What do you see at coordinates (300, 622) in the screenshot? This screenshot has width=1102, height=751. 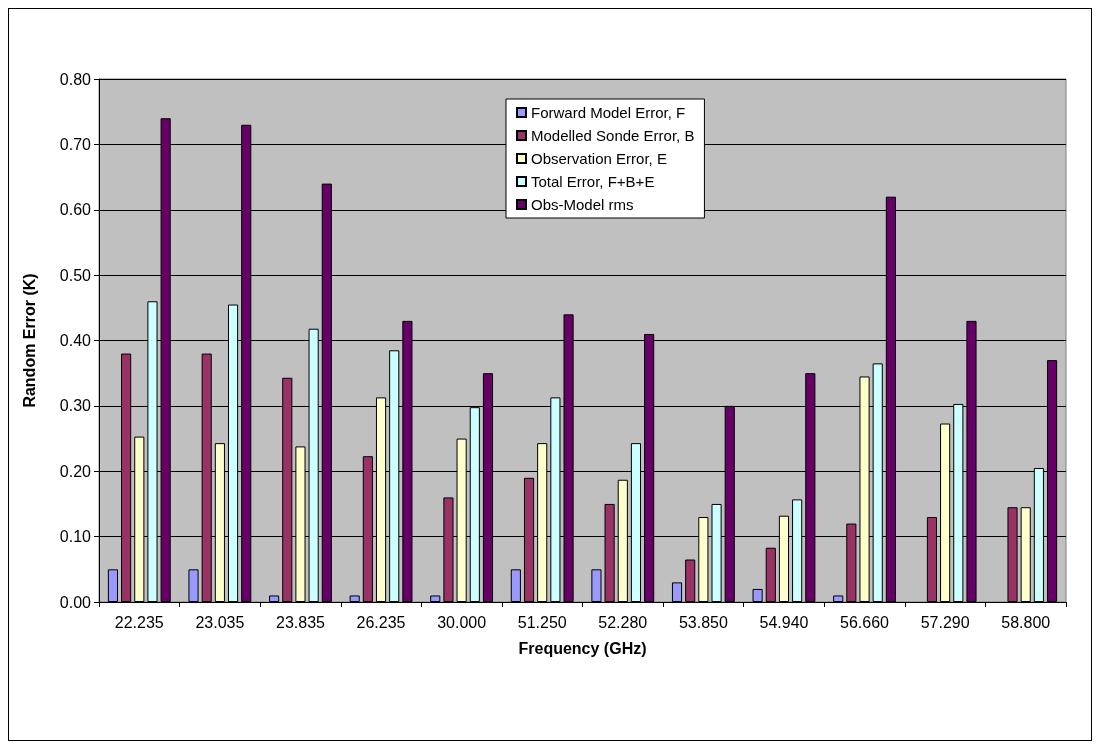 I see `x-tick-label: 23.835` at bounding box center [300, 622].